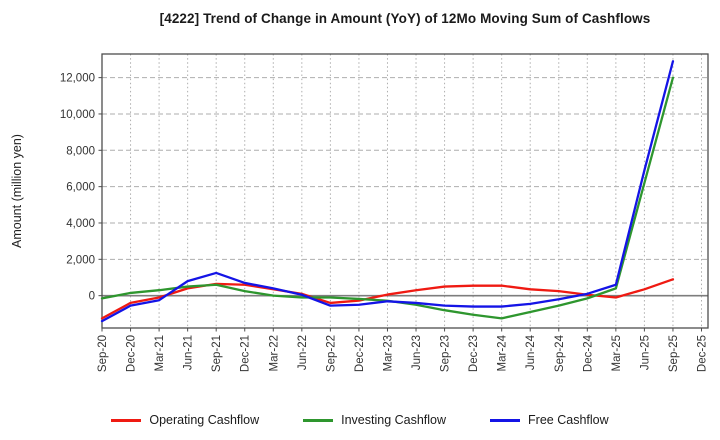 This screenshot has height=440, width=720. Describe the element at coordinates (474, 353) in the screenshot. I see `x-tick-label: Dec-23` at that location.